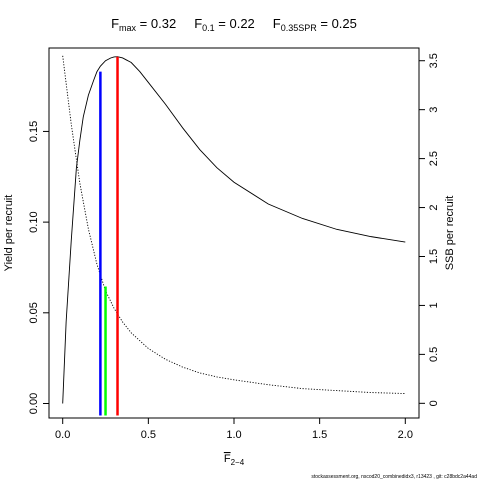 This screenshot has height=480, width=480. Describe the element at coordinates (62, 435) in the screenshot. I see `x-tick-label: 0.0` at that location.